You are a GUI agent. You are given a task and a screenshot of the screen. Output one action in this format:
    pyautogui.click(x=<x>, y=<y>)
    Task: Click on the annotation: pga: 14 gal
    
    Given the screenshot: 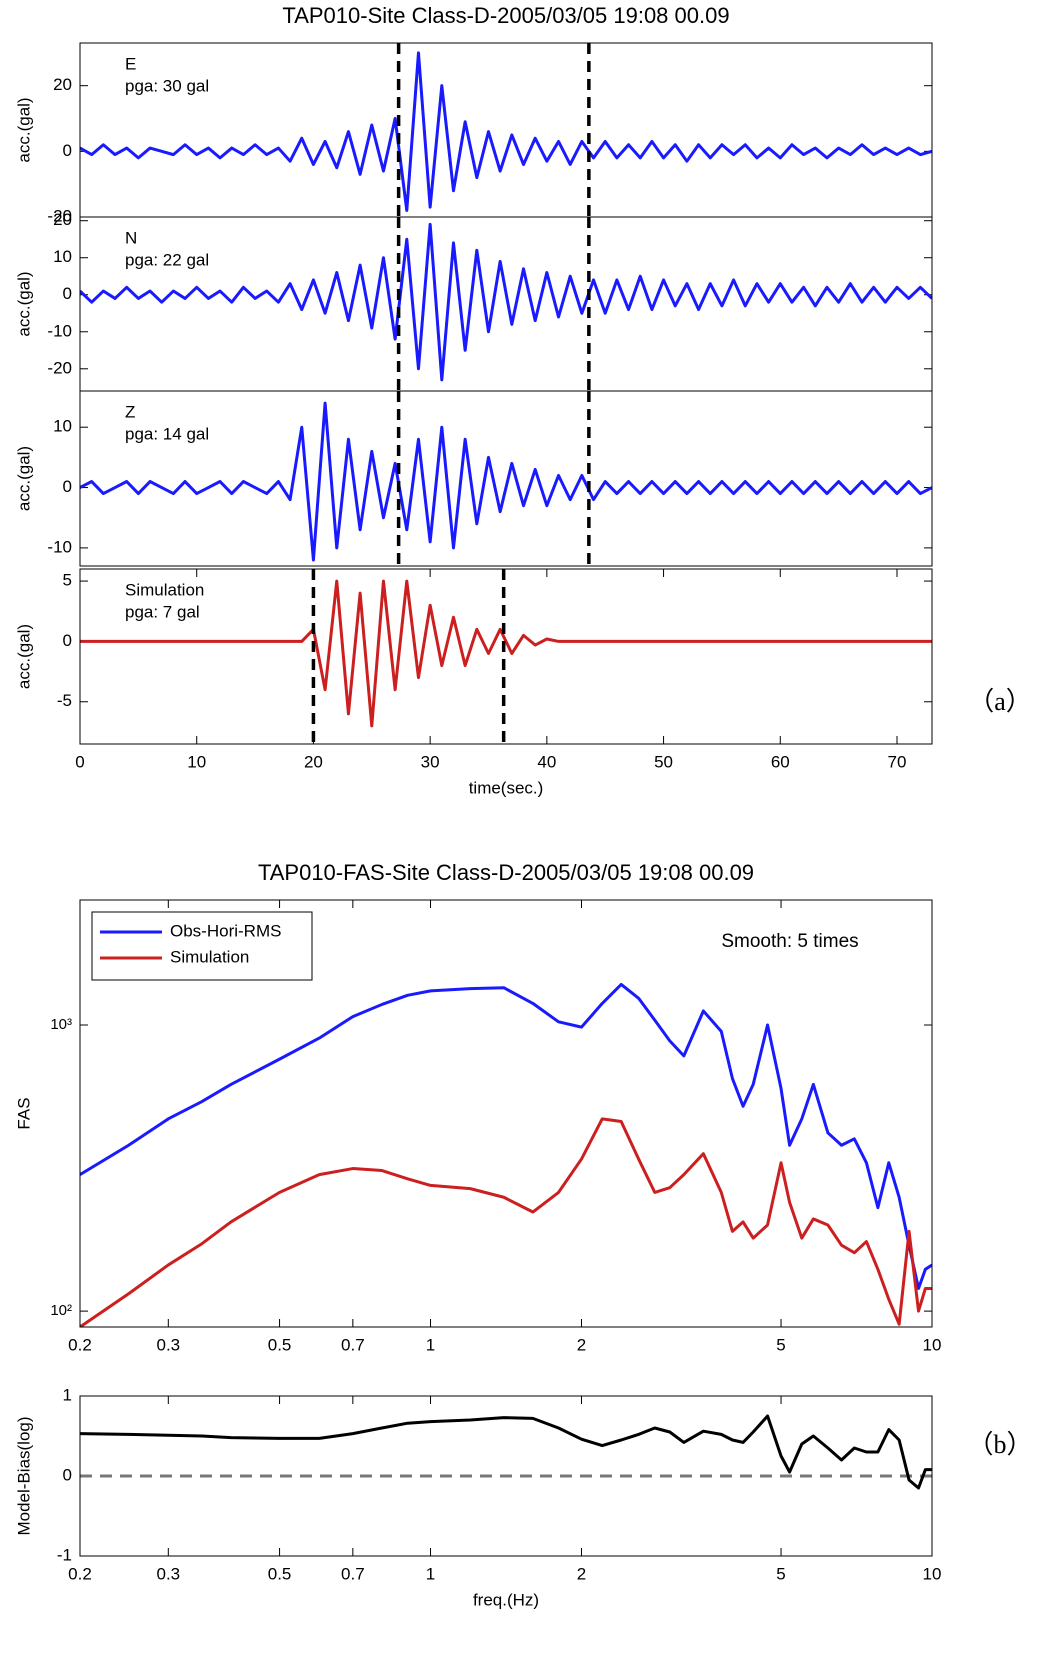 What is the action you would take?
    pyautogui.click(x=167, y=433)
    